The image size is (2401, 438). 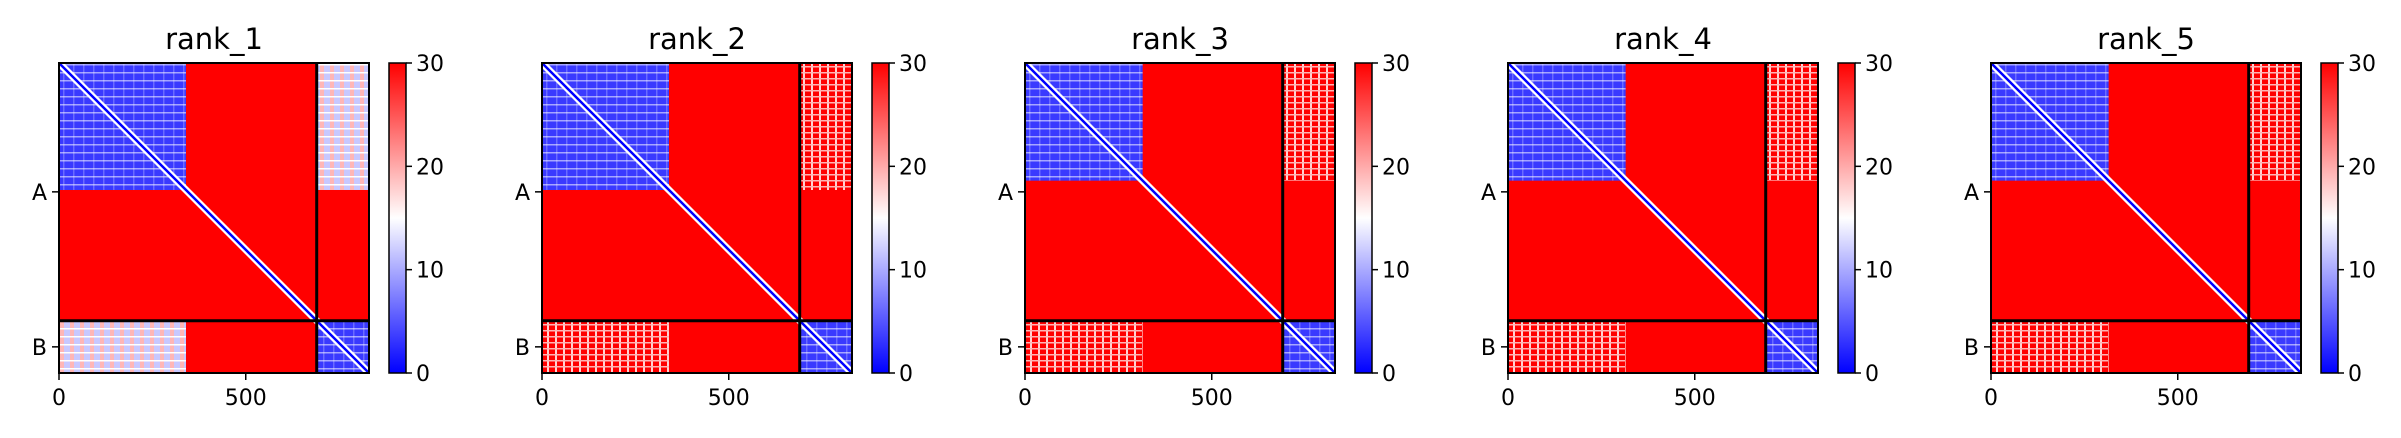 I want to click on panel-title: rank_4, so click(x=1663, y=39).